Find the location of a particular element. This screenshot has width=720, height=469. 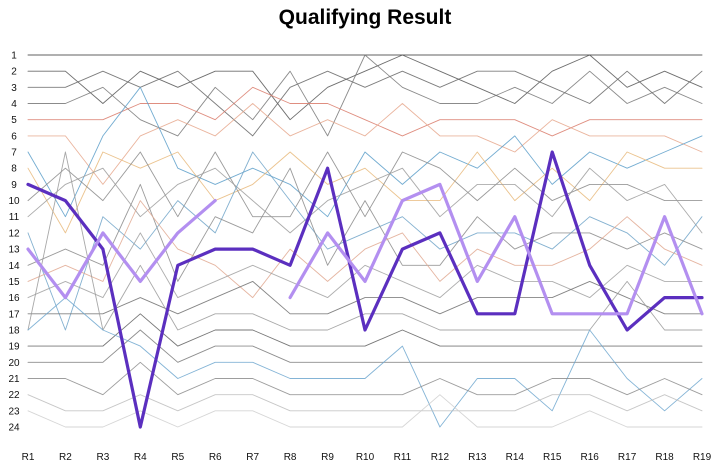

y-tick-label: 12 is located at coordinates (14, 233).